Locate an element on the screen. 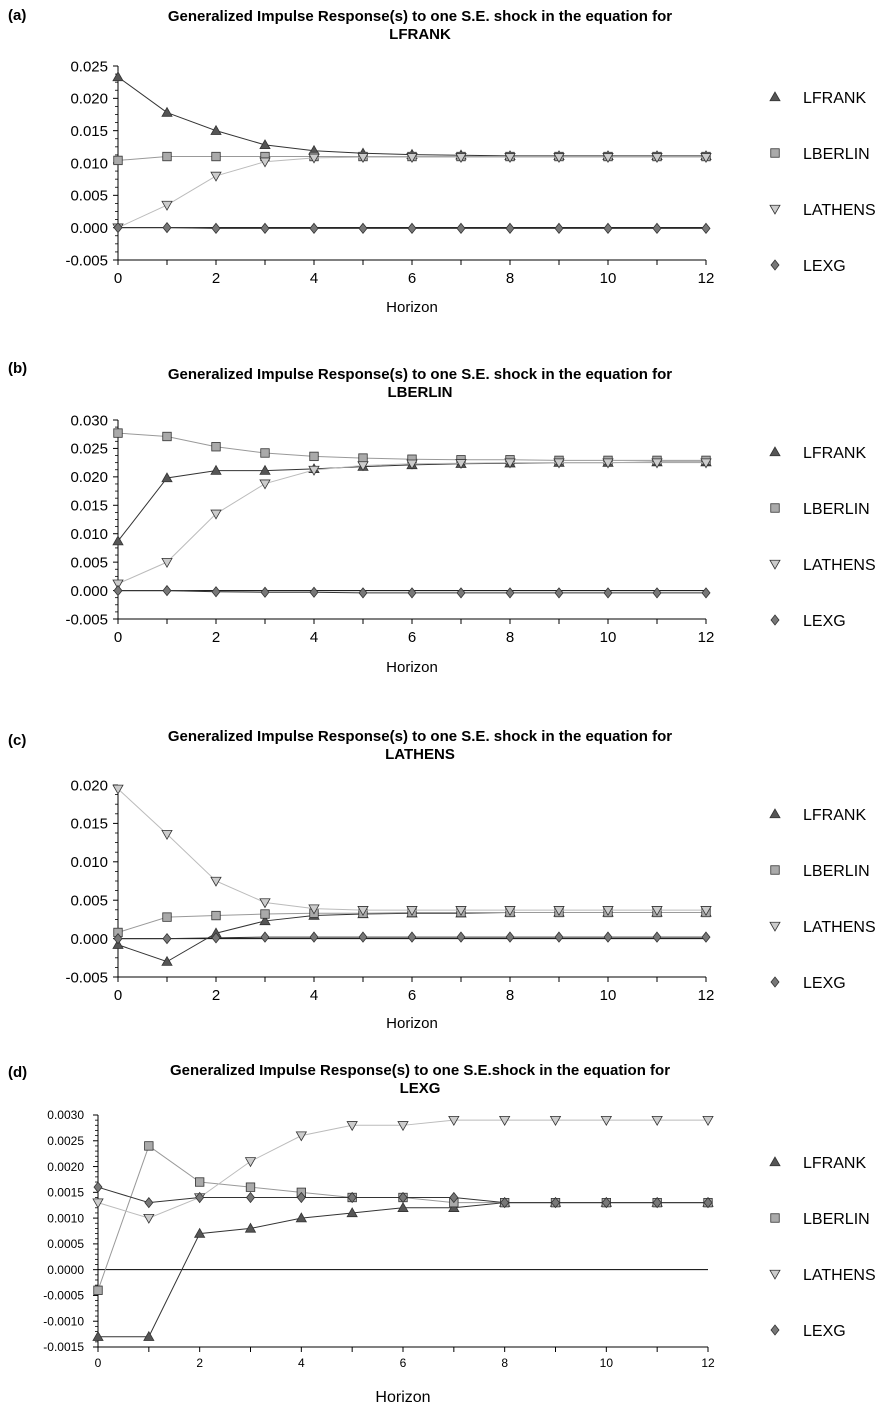  legend-label: LATHENS is located at coordinates (839, 927).